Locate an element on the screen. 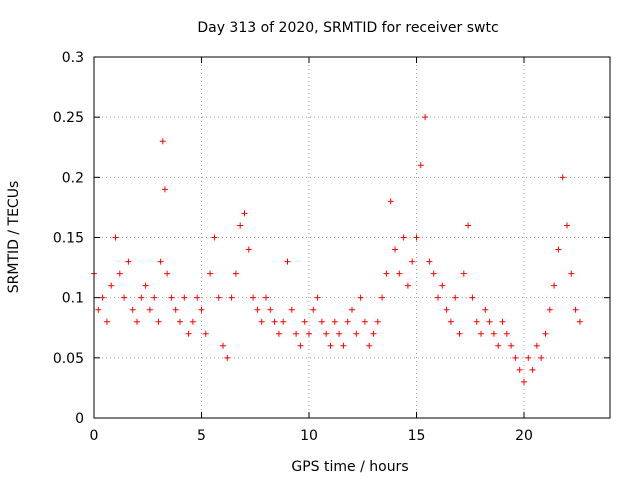 The height and width of the screenshot is (480, 640). y-tick-label: 0.3 is located at coordinates (73, 58).